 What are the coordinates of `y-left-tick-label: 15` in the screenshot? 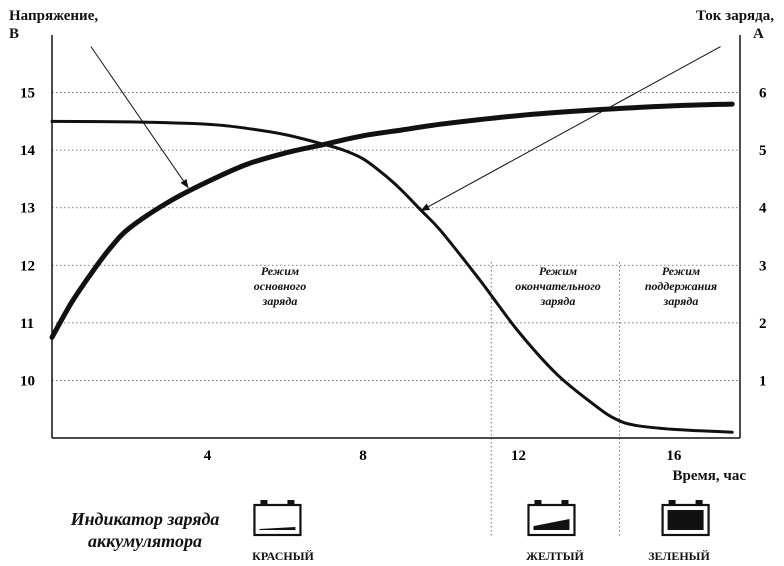 It's located at (27, 94).